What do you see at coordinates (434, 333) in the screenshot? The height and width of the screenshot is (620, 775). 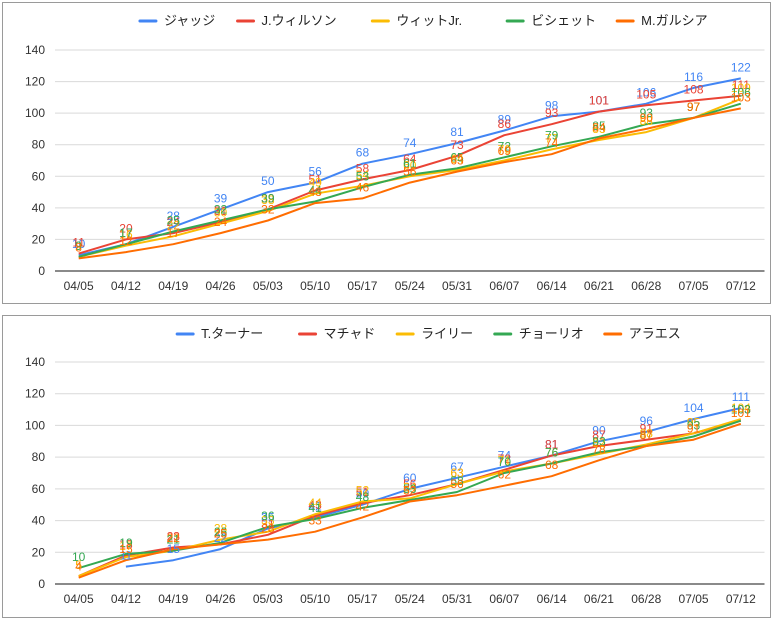 I see `legend-item: ライリー` at bounding box center [434, 333].